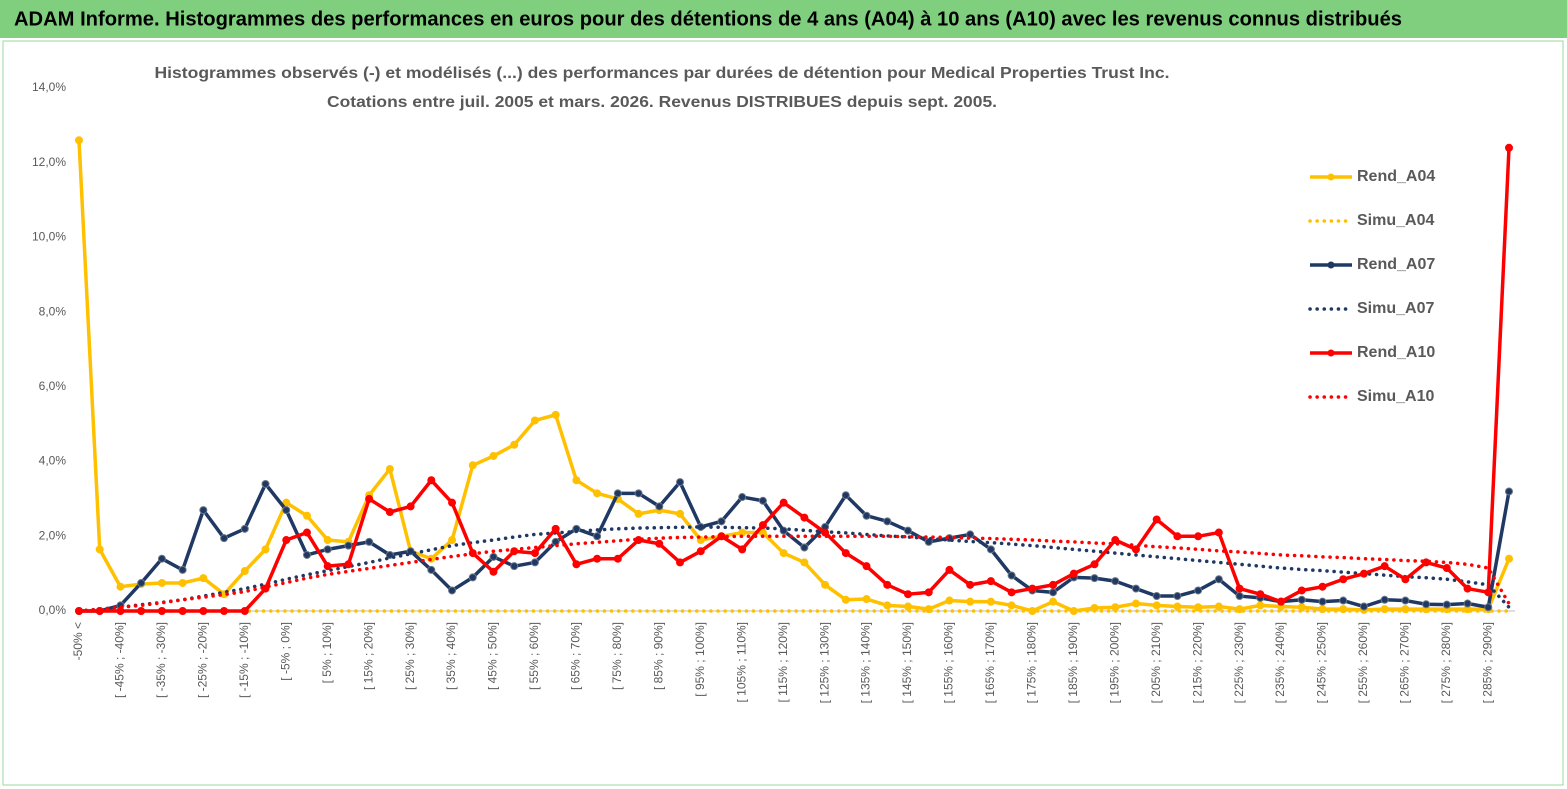 The image size is (1567, 789). Describe the element at coordinates (866, 662) in the screenshot. I see `x-tick-label: [ 135% ; 140%]` at that location.